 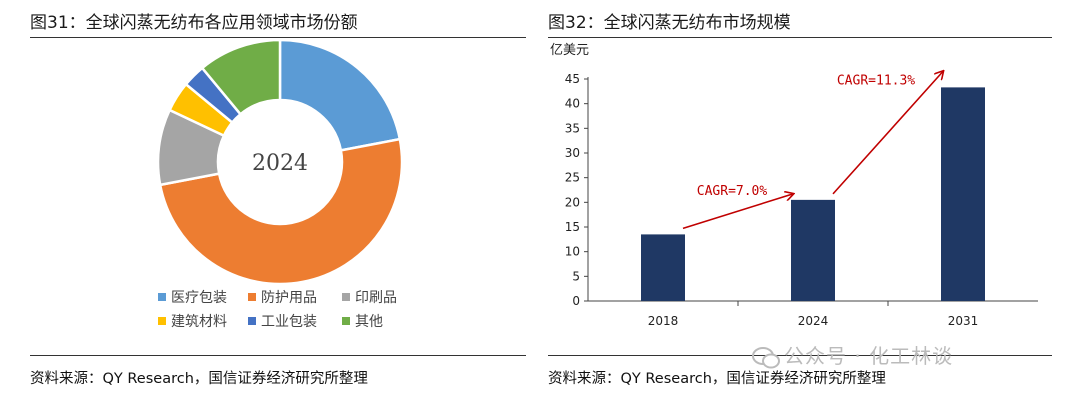 I want to click on bar-2024, so click(x=813, y=250).